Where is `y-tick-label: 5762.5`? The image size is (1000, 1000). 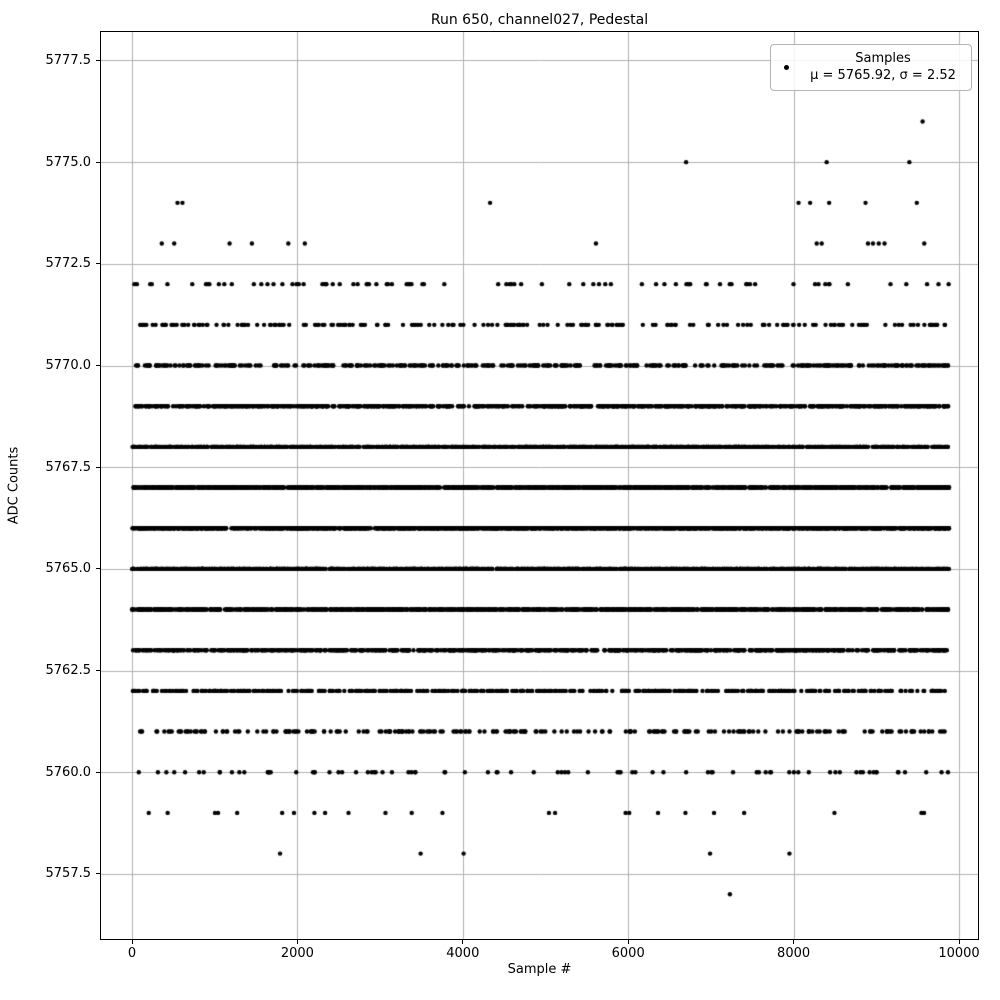
y-tick-label: 5762.5 is located at coordinates (68, 671).